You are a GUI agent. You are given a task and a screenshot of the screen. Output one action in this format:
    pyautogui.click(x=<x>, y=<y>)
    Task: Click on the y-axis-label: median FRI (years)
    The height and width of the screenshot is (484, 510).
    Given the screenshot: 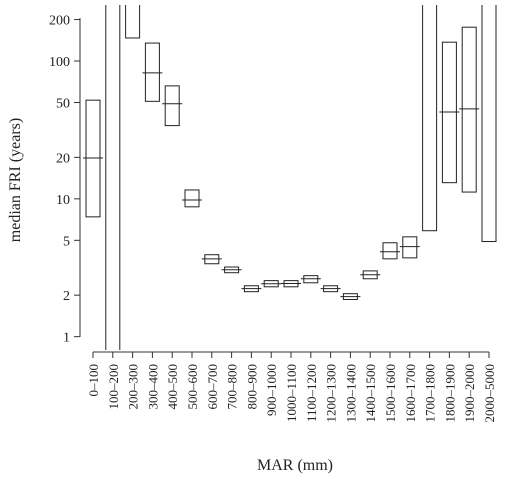 What is the action you would take?
    pyautogui.click(x=15, y=180)
    